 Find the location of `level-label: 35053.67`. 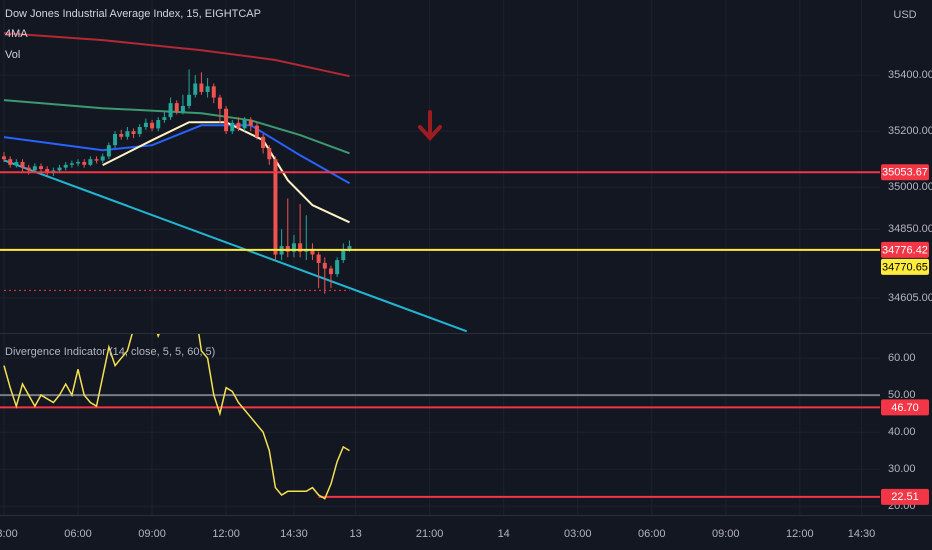

level-label: 35053.67 is located at coordinates (905, 173).